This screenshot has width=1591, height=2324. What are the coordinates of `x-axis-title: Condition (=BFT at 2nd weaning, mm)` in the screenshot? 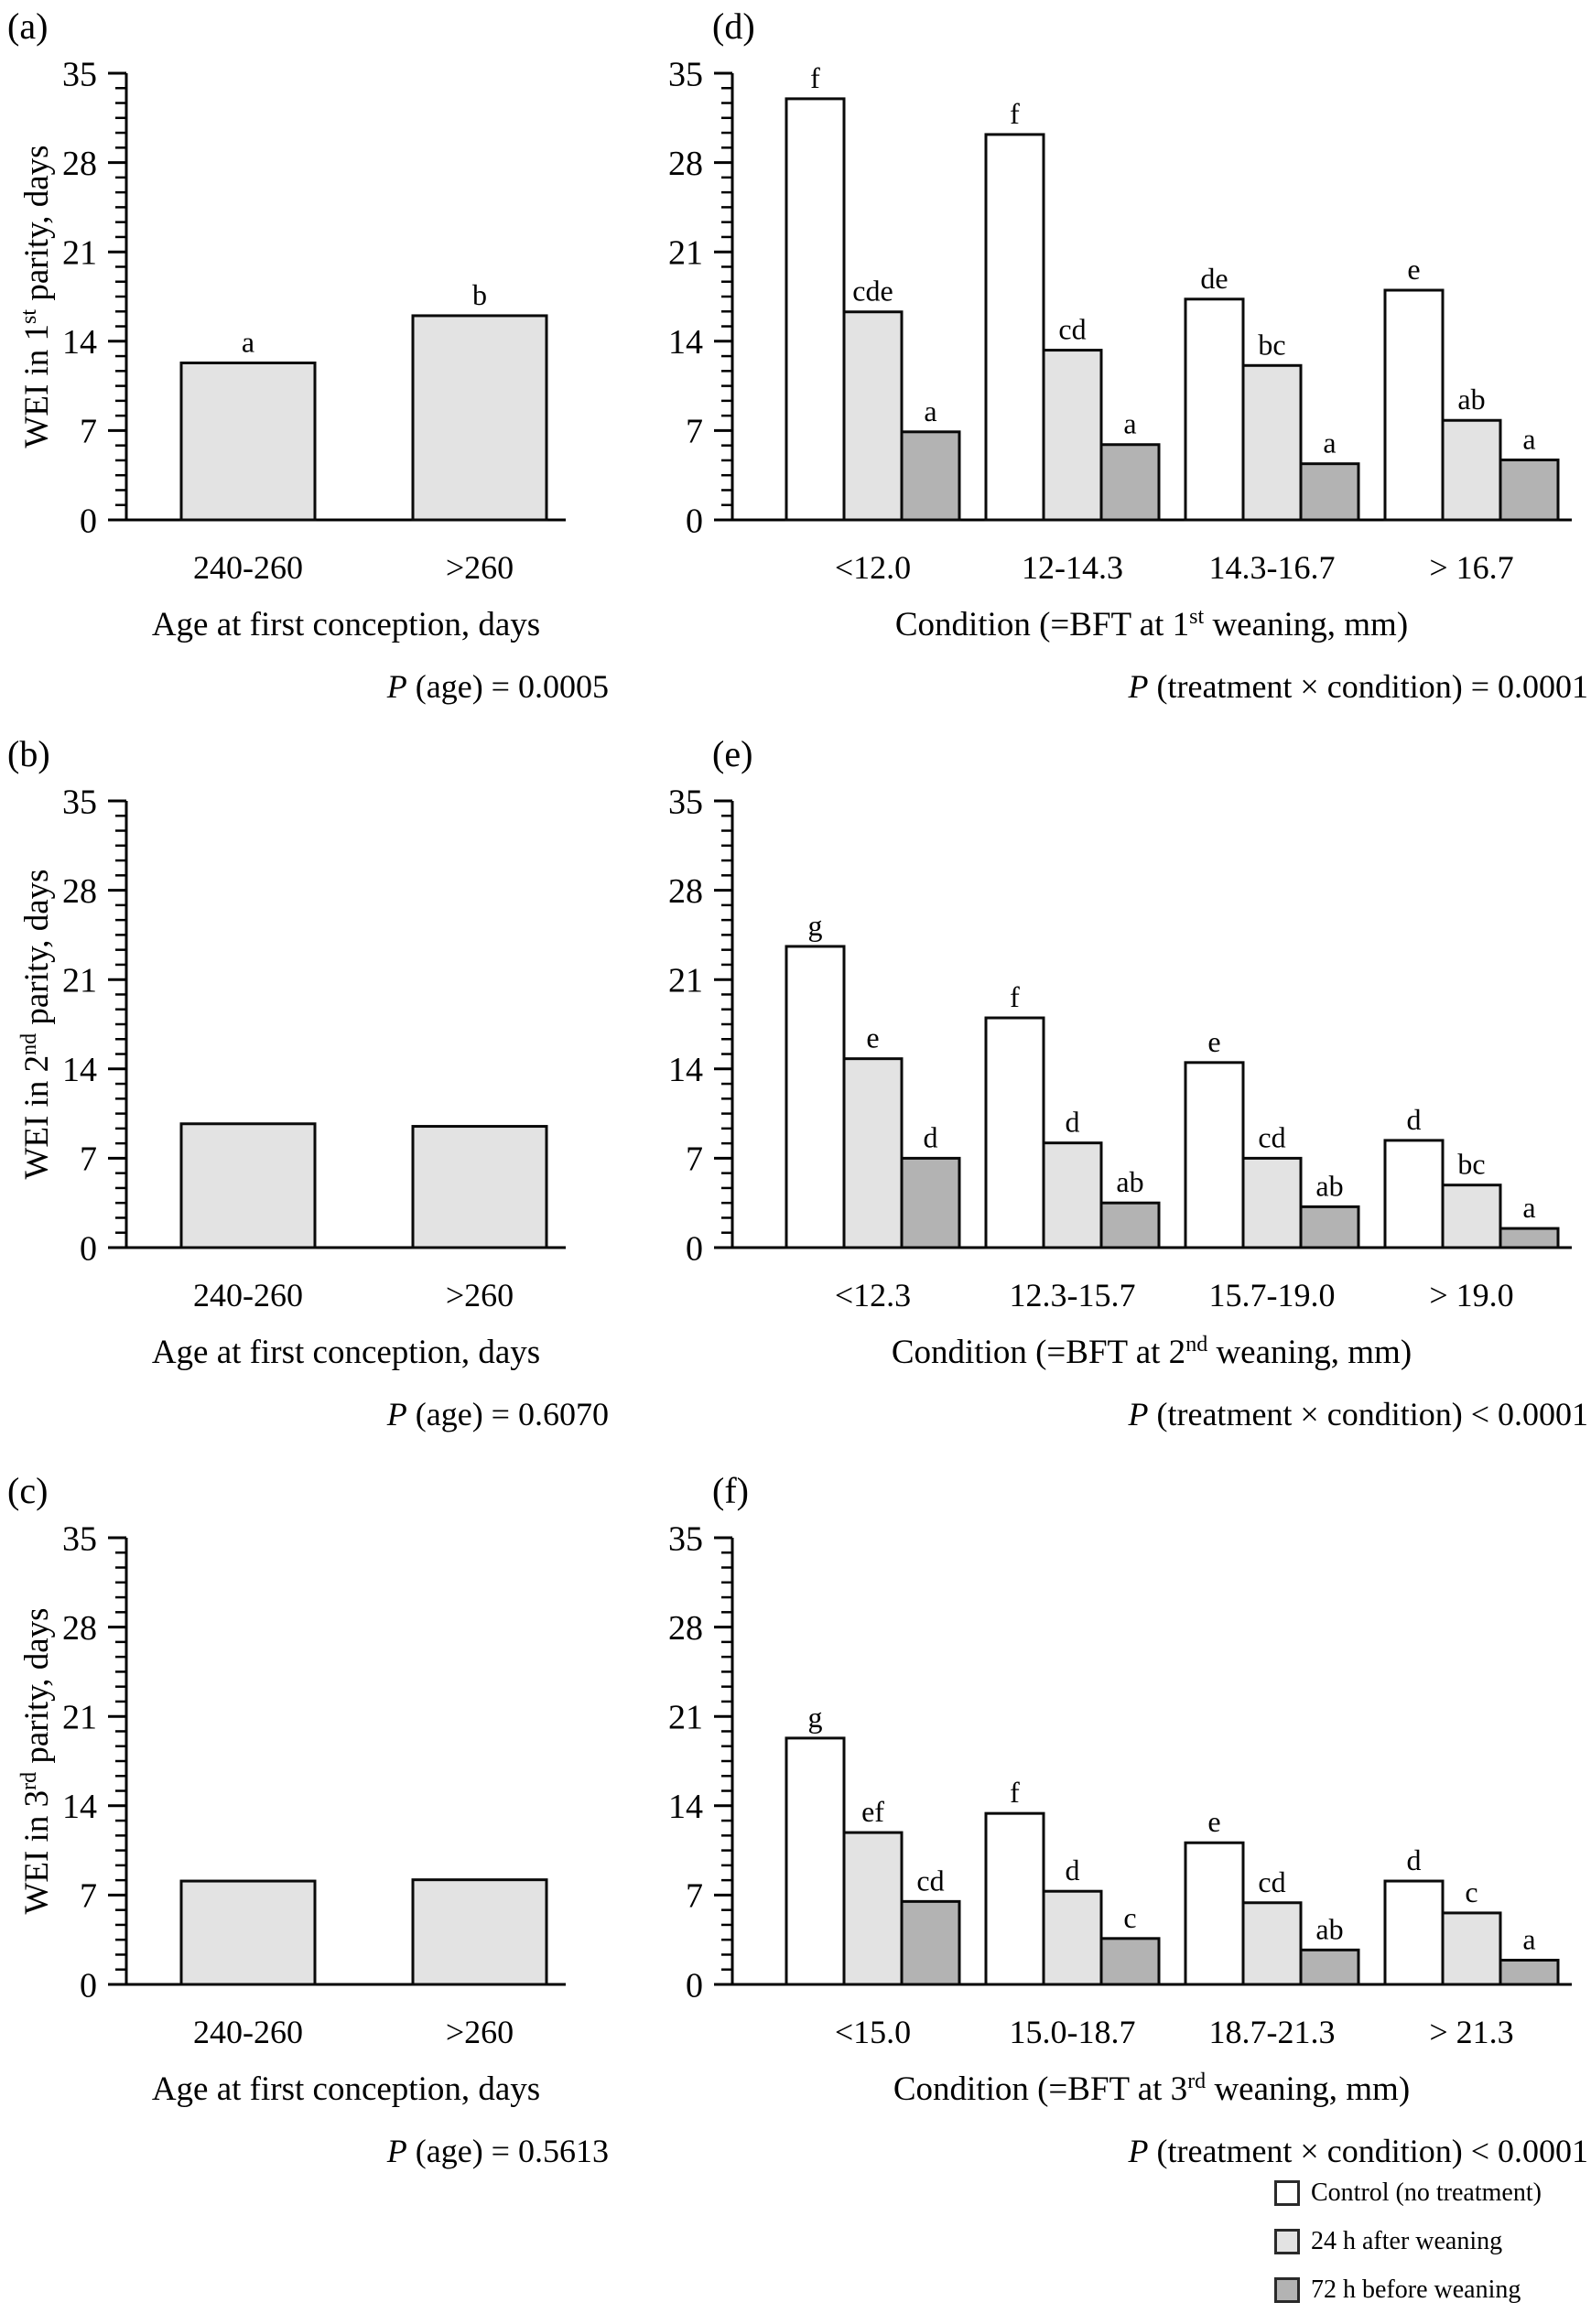 It's located at (1152, 1352).